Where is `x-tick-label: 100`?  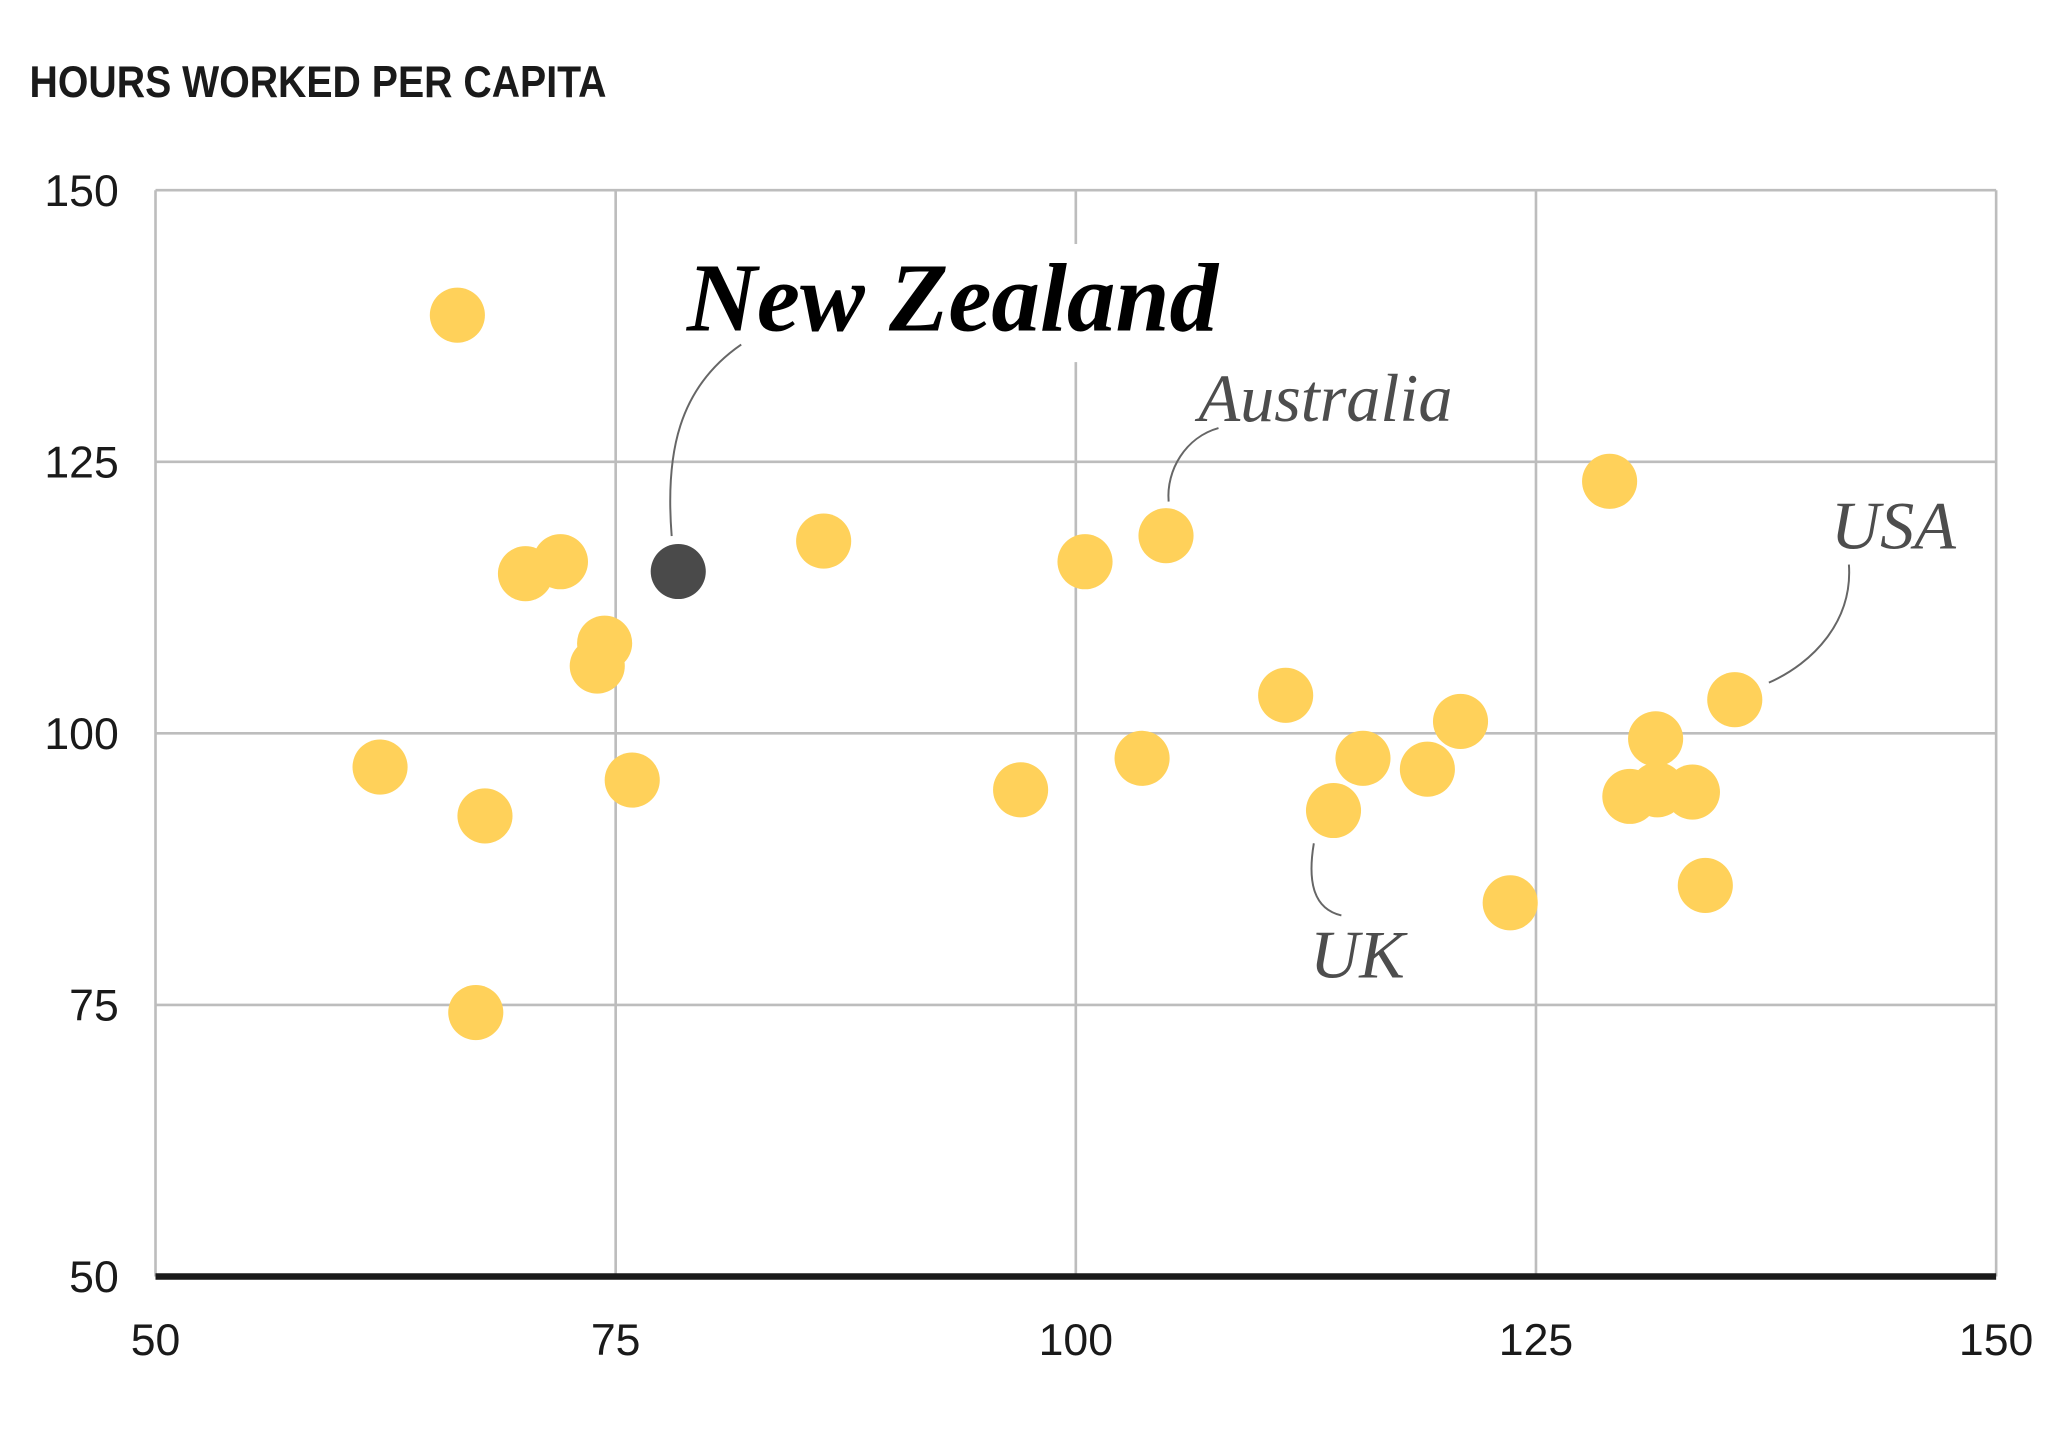 x-tick-label: 100 is located at coordinates (1076, 1340).